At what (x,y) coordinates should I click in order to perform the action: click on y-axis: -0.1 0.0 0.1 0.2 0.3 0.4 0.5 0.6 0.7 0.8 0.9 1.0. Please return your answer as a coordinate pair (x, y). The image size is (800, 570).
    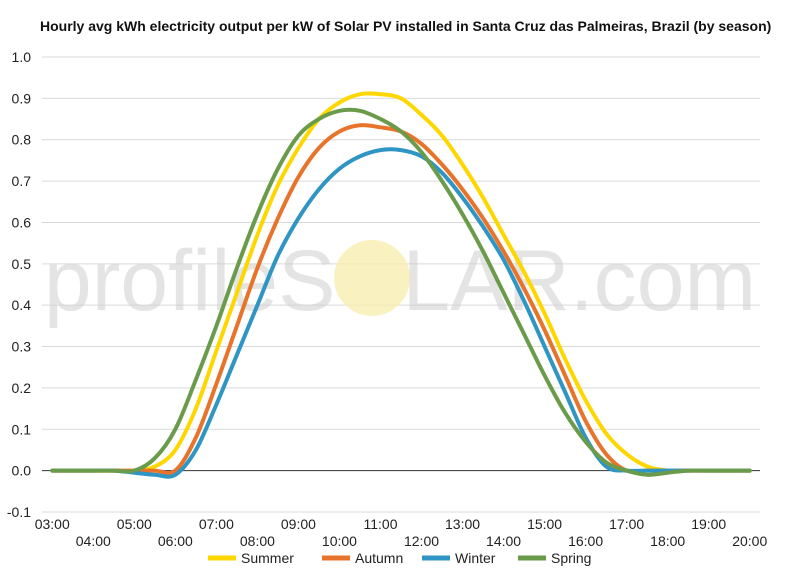
    Looking at the image, I should click on (19, 284).